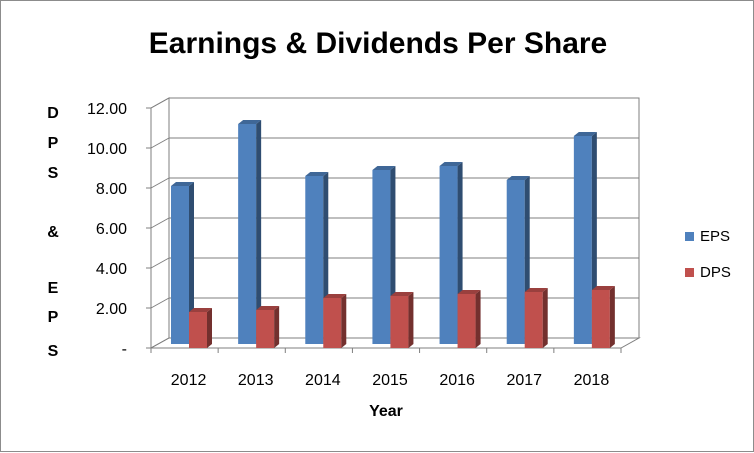 Image resolution: width=754 pixels, height=453 pixels. What do you see at coordinates (111, 269) in the screenshot?
I see `y-tick-label: 4.00` at bounding box center [111, 269].